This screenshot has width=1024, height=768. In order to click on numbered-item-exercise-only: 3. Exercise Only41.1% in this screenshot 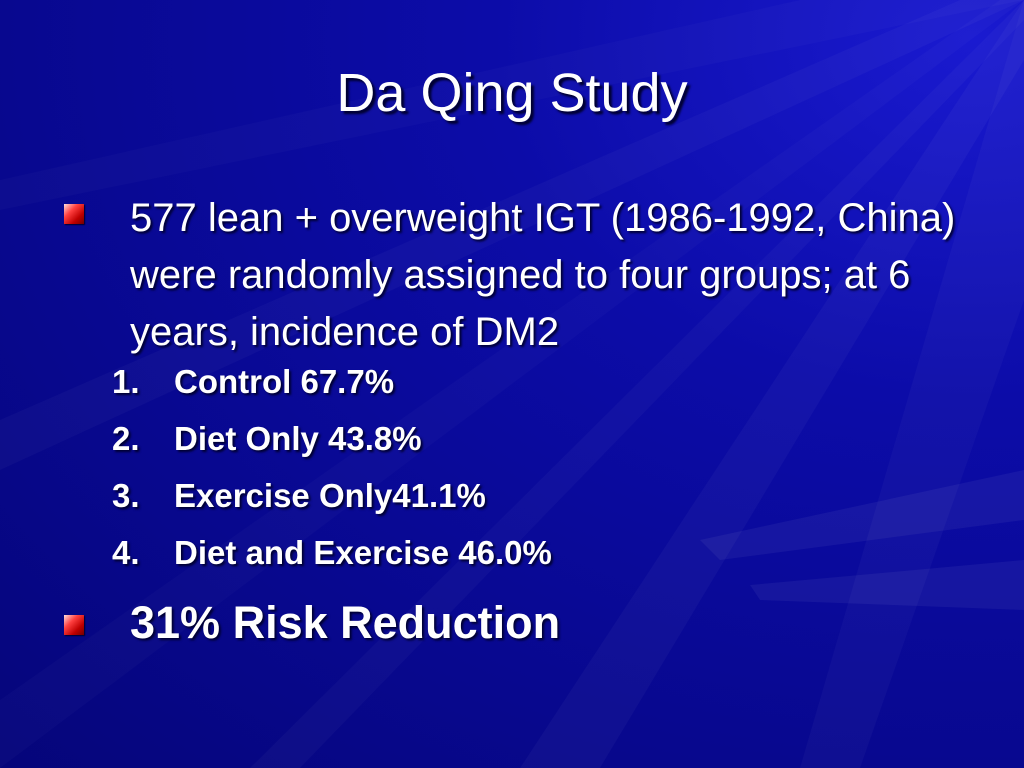, I will do `click(299, 496)`.